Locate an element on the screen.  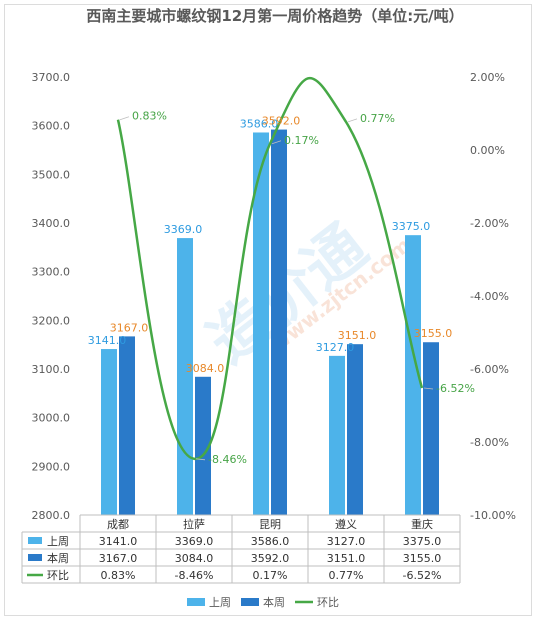
left-tick-label: 3300.0 is located at coordinates (51, 272).